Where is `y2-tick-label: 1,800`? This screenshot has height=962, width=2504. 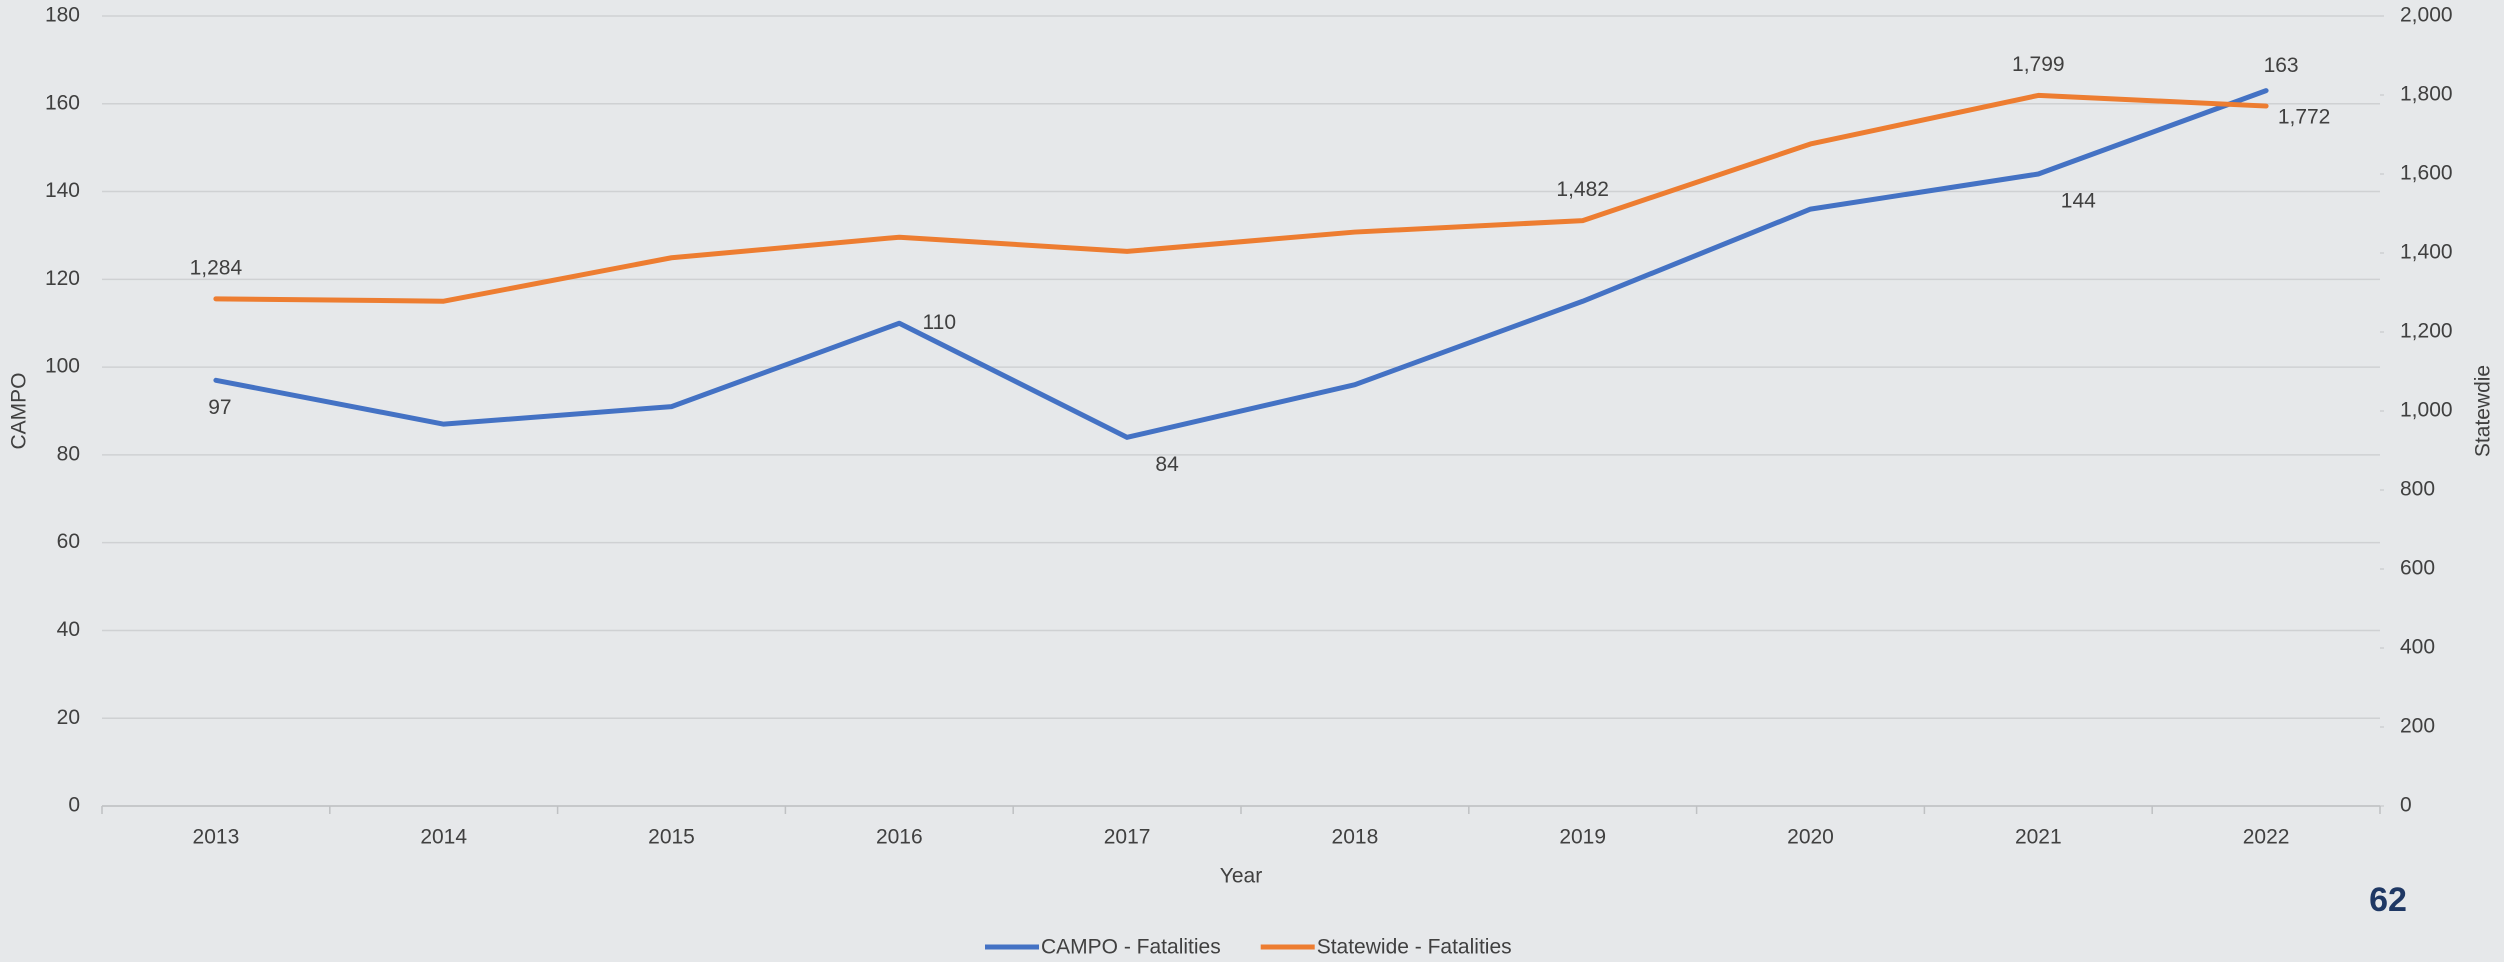
y2-tick-label: 1,800 is located at coordinates (2426, 94).